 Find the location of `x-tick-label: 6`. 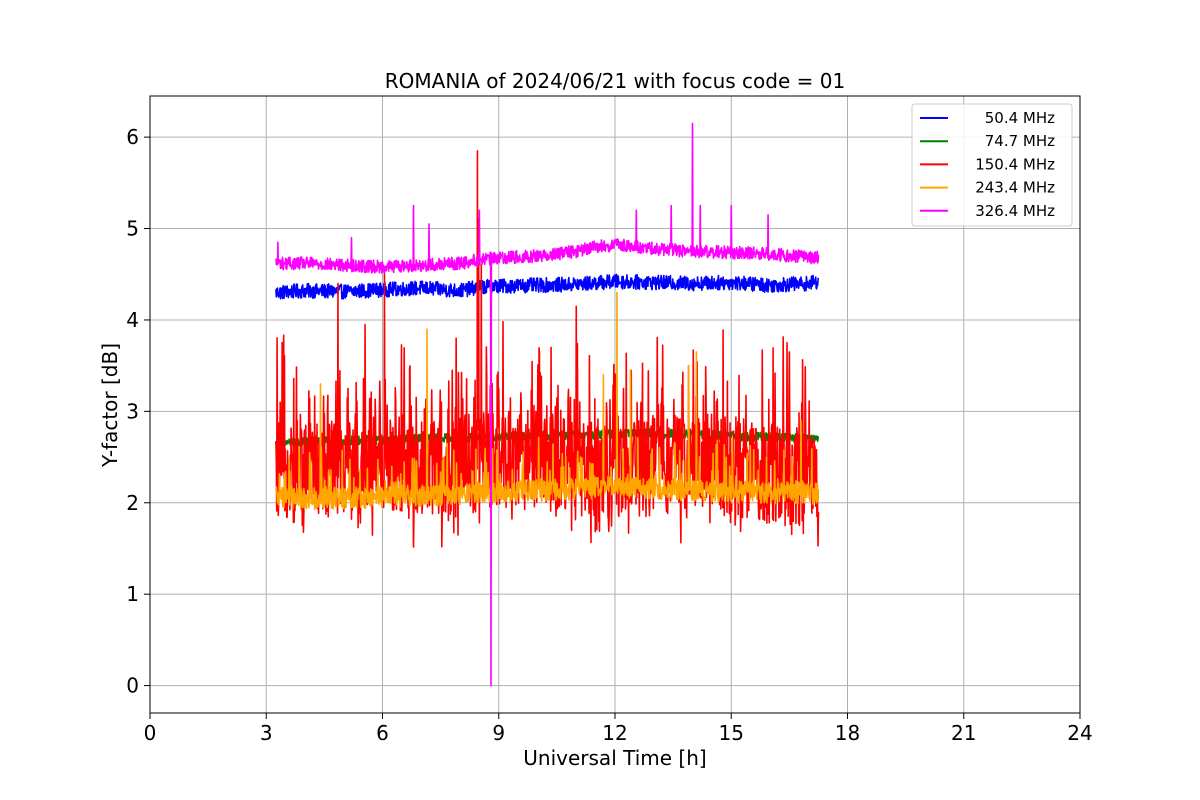

x-tick-label: 6 is located at coordinates (382, 733).